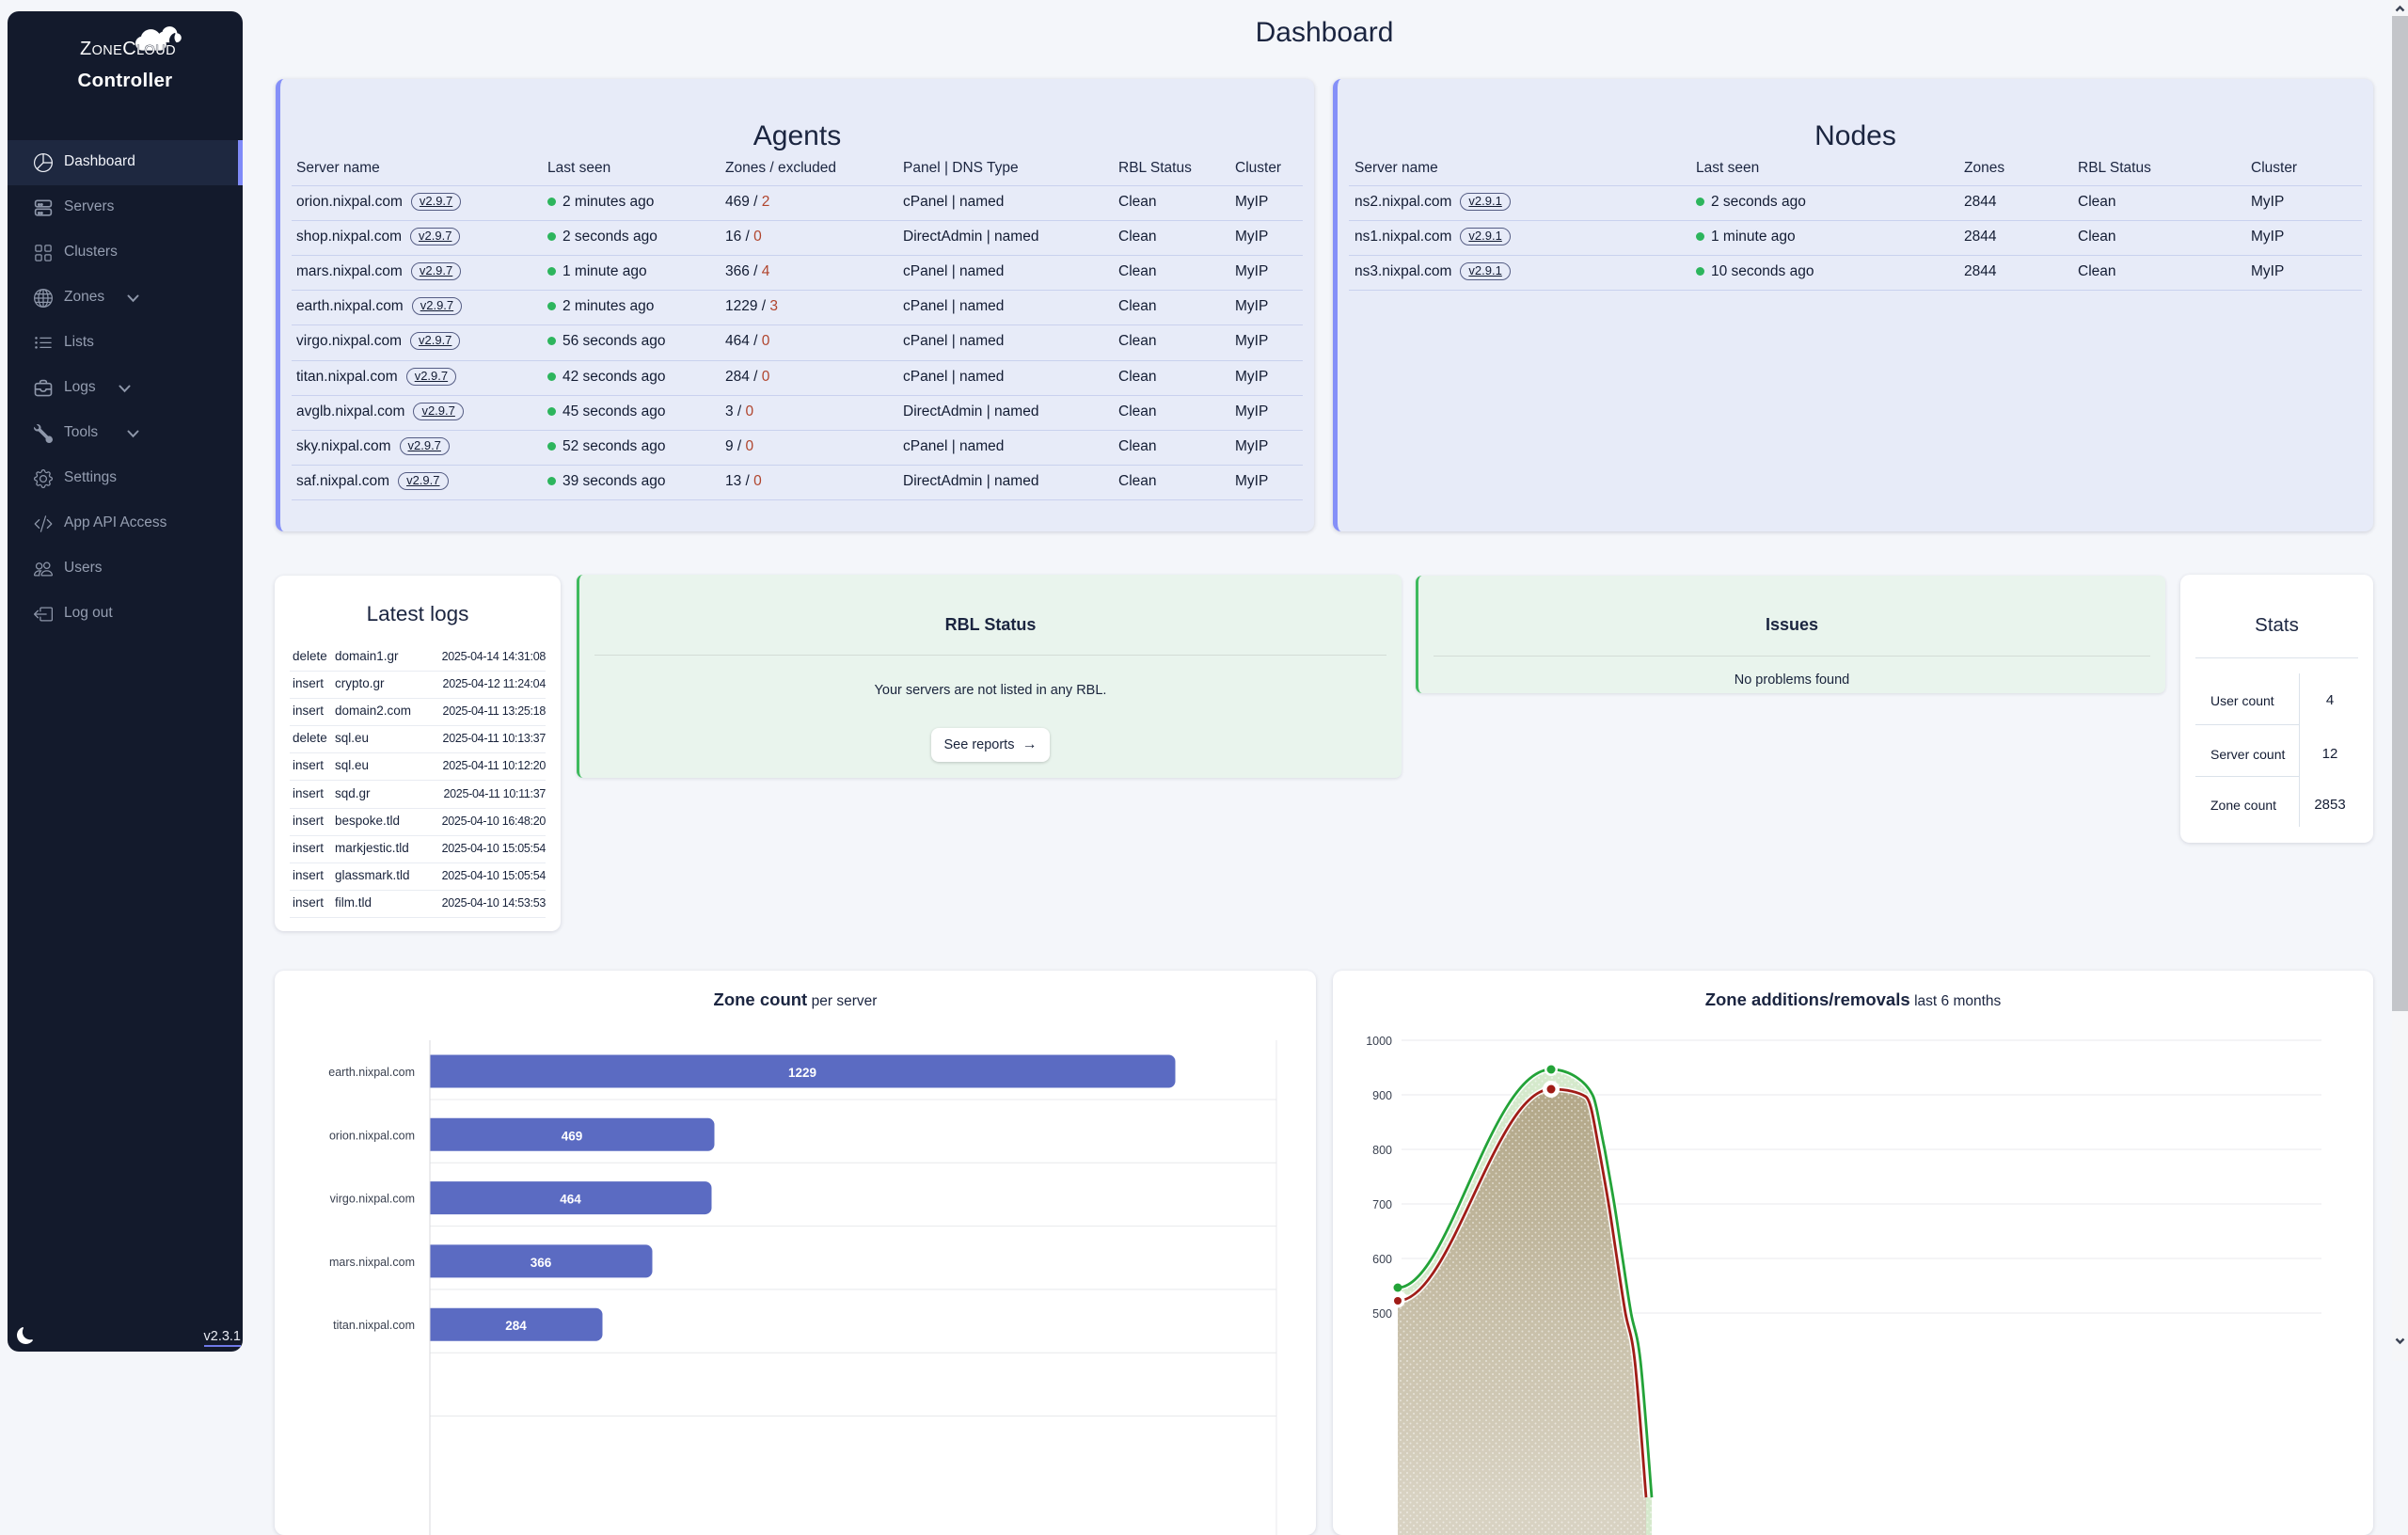 The image size is (2408, 1535). Describe the element at coordinates (570, 1200) in the screenshot. I see `svg-text: 464` at that location.